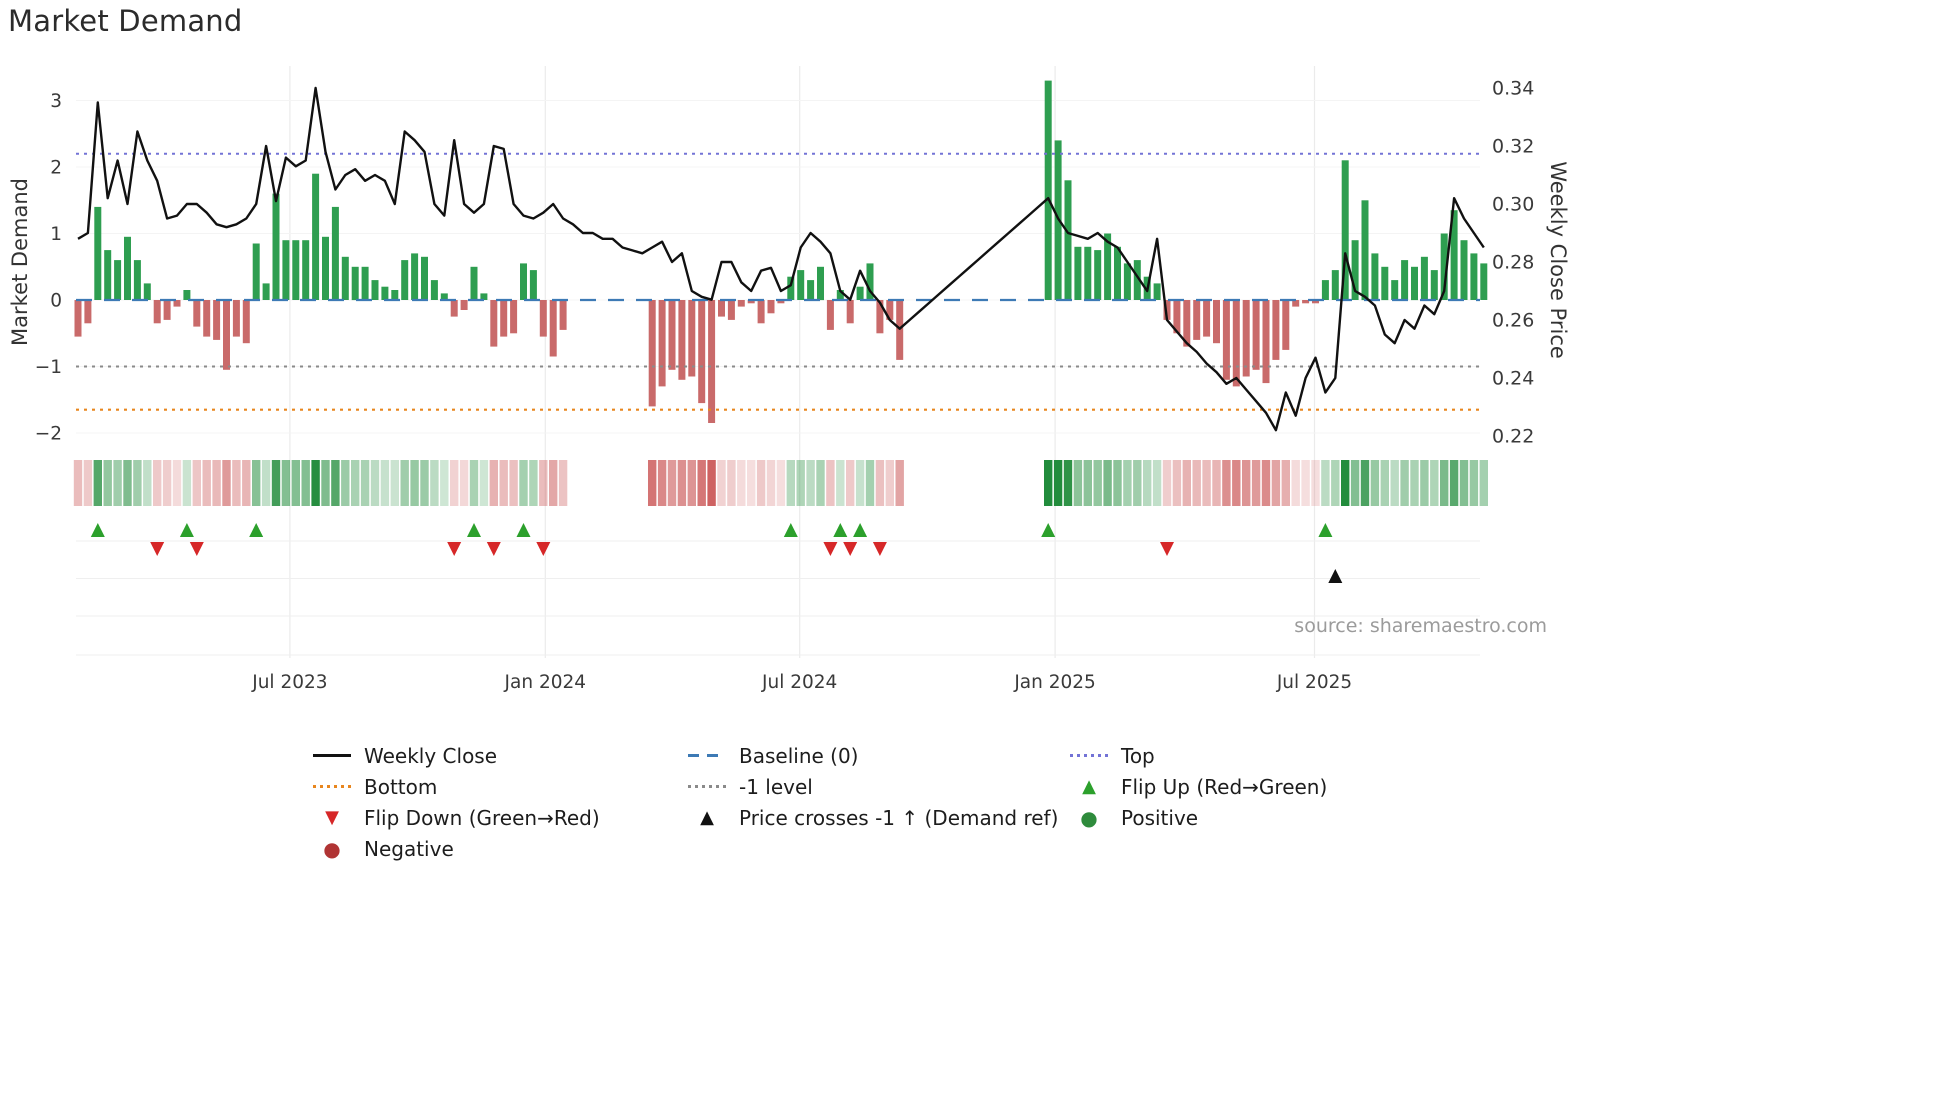 The image size is (1960, 1102). Describe the element at coordinates (899, 817) in the screenshot. I see `legend-label: Price crosses -1 ↑ (Demand ref)` at that location.